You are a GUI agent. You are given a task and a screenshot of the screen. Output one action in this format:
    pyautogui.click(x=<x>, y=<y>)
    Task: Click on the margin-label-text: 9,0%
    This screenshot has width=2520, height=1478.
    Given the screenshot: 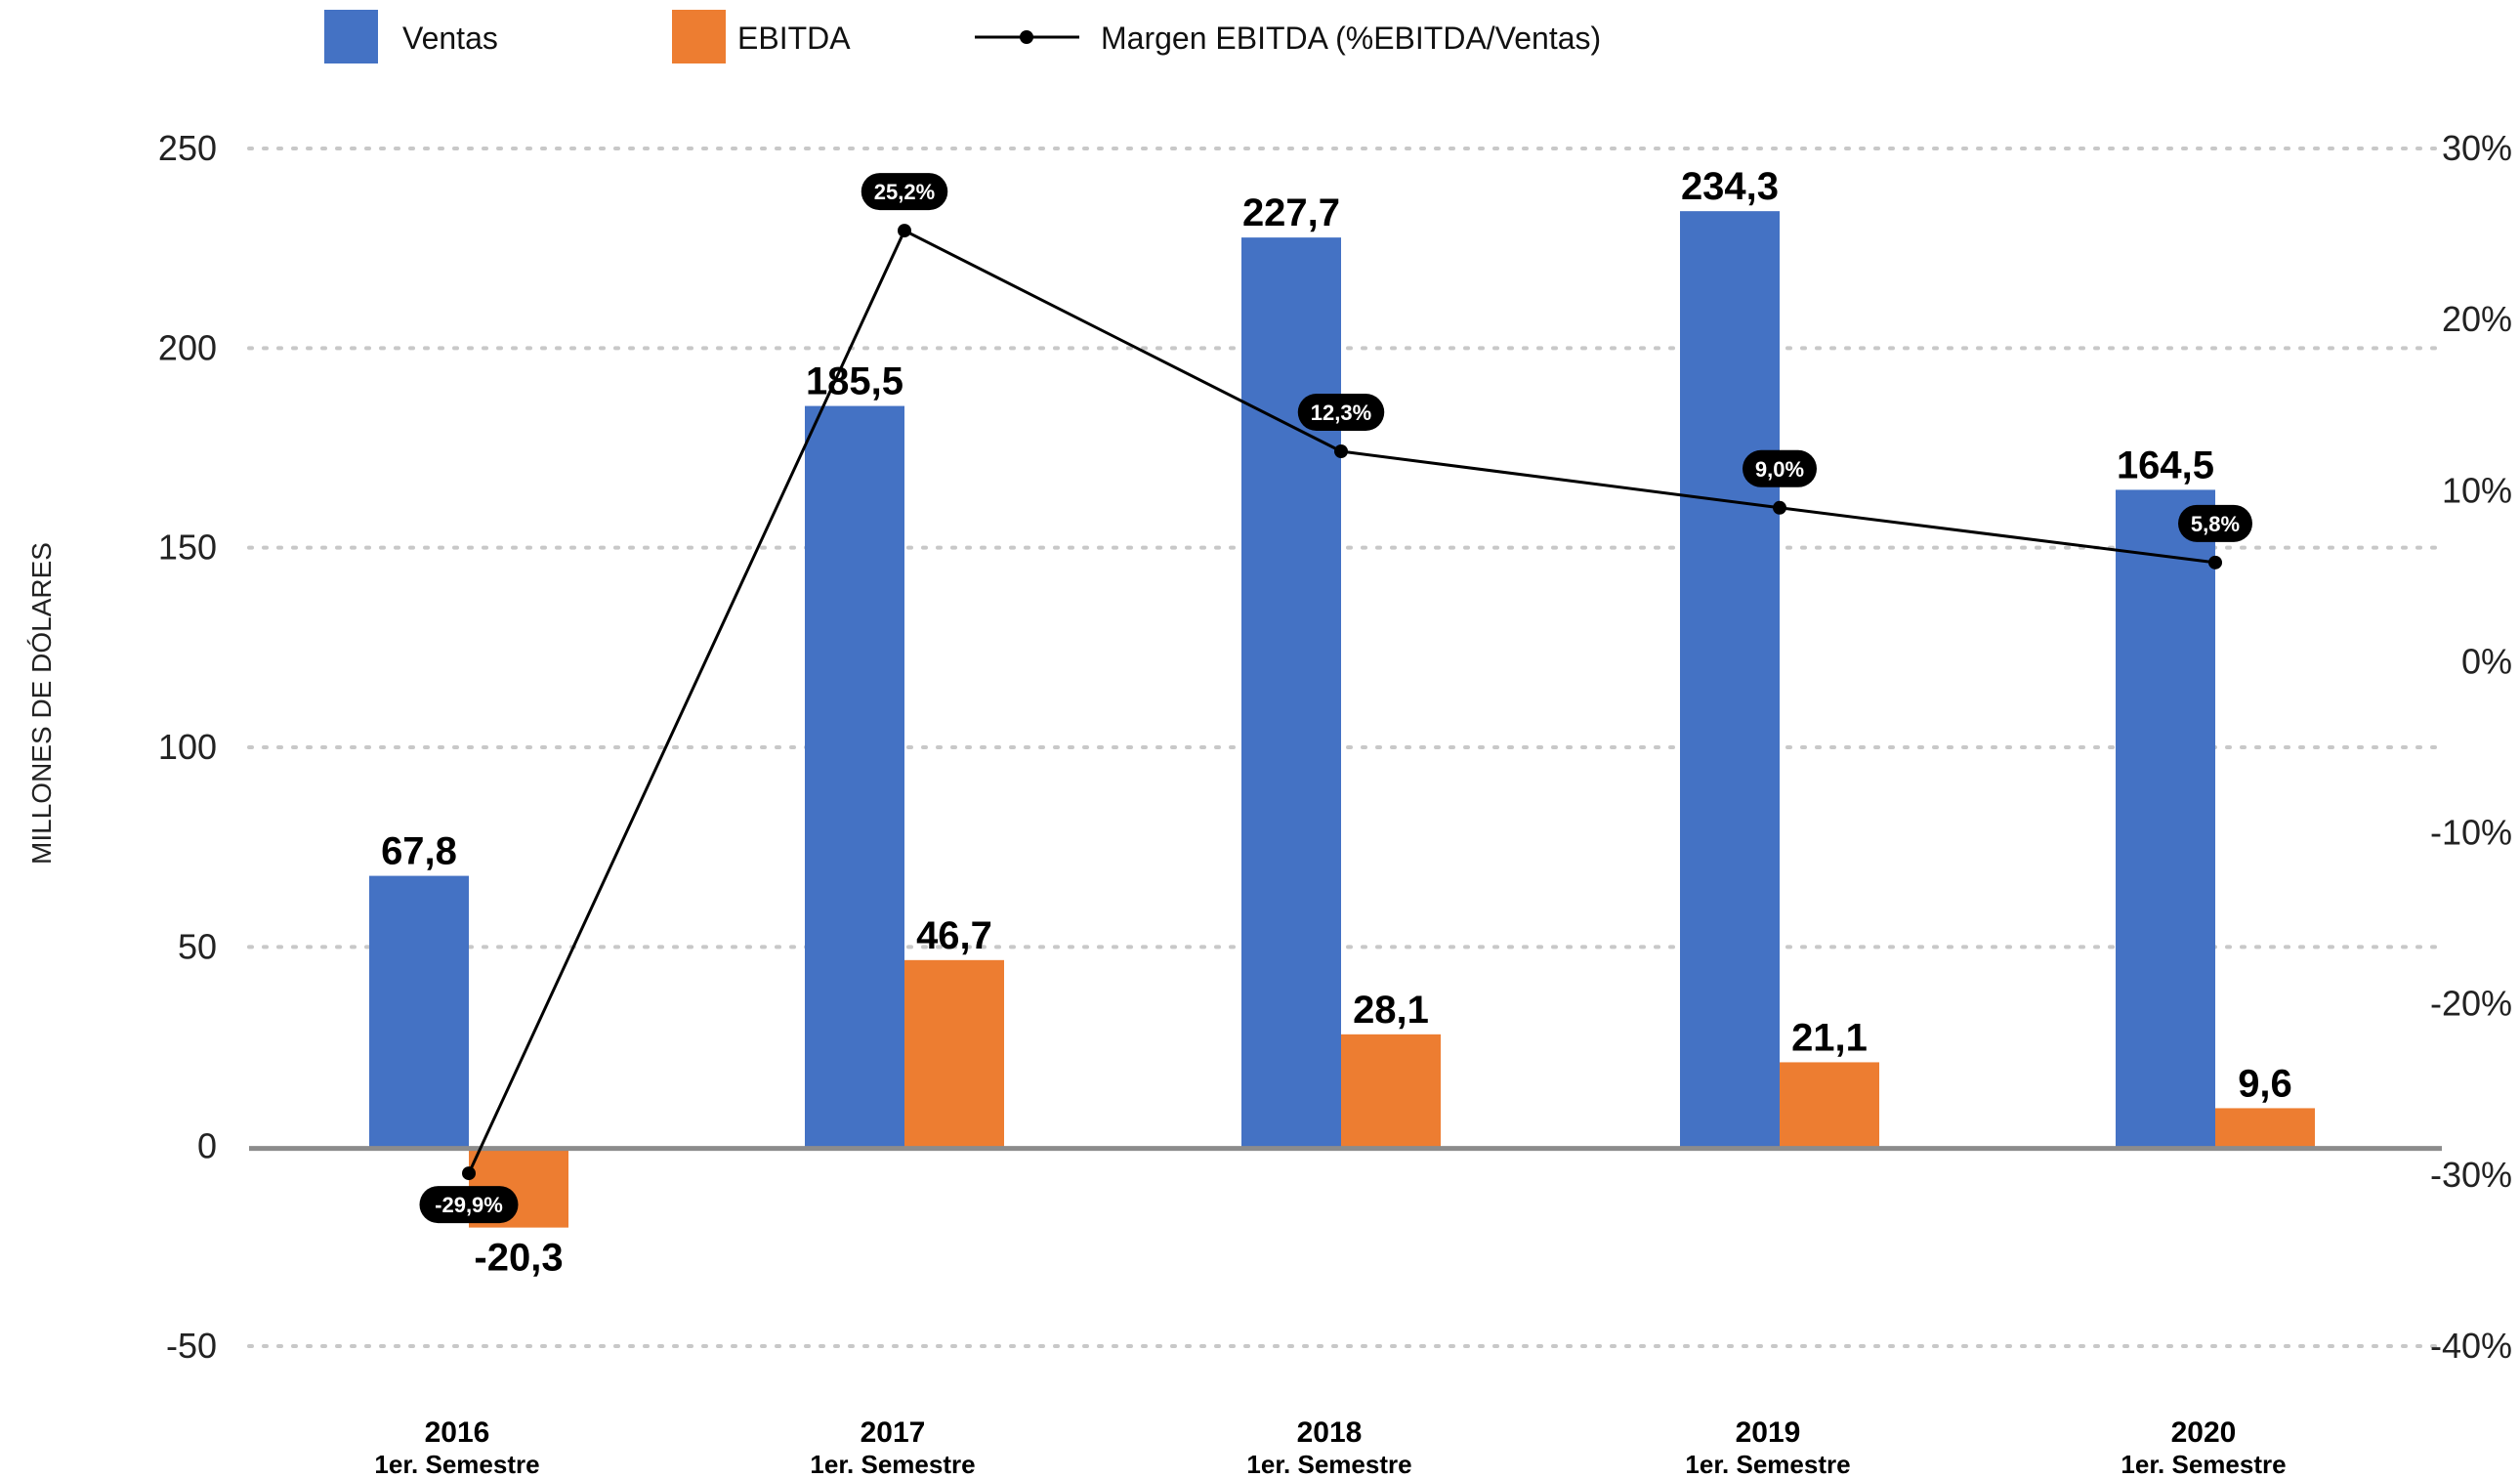 What is the action you would take?
    pyautogui.click(x=1779, y=469)
    